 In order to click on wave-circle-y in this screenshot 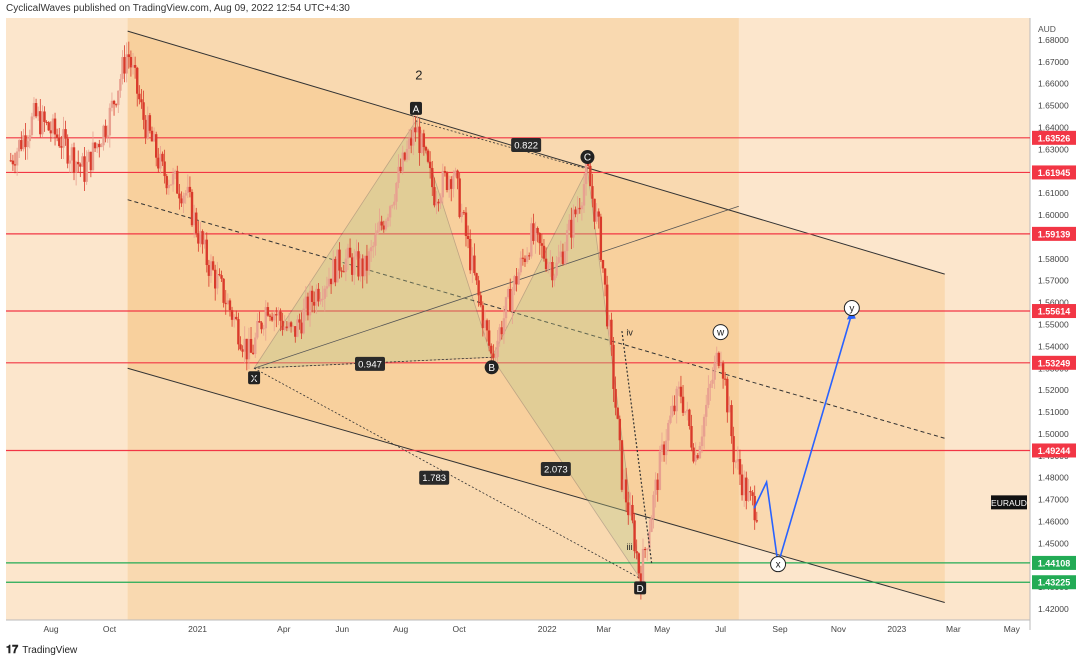, I will do `click(851, 308)`.